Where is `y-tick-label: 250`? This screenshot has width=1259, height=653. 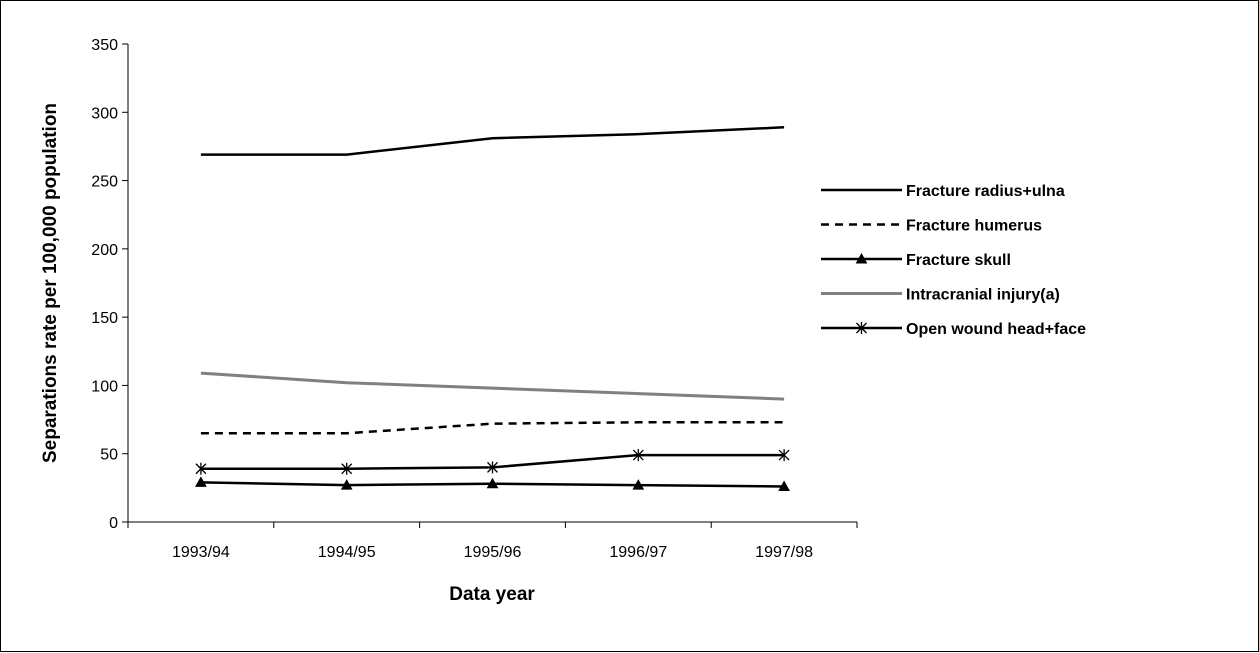 y-tick-label: 250 is located at coordinates (104, 182).